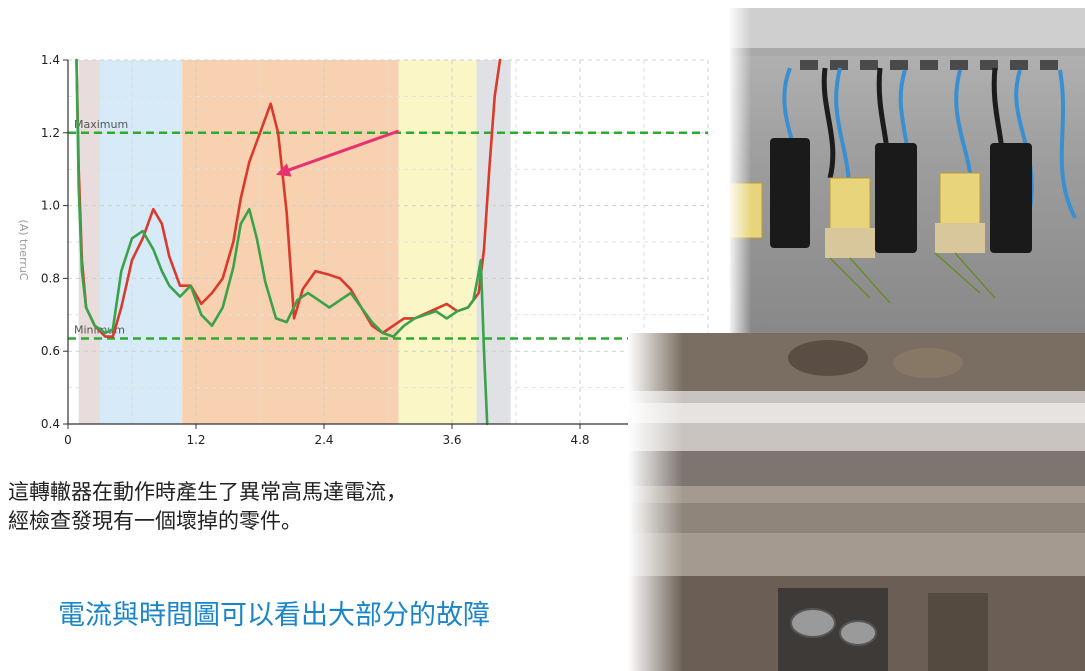  Describe the element at coordinates (341, 151) in the screenshot. I see `annotation-arrow-line` at that location.